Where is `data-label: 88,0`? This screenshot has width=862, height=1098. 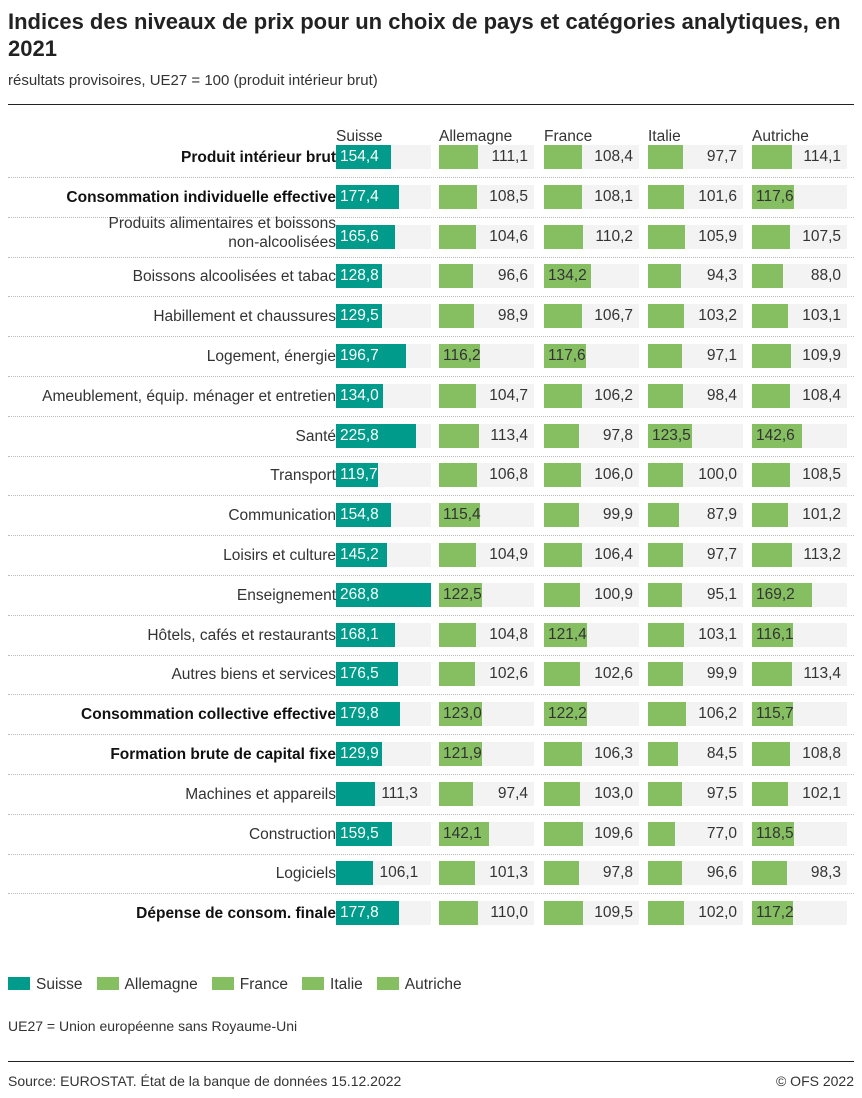 data-label: 88,0 is located at coordinates (825, 276).